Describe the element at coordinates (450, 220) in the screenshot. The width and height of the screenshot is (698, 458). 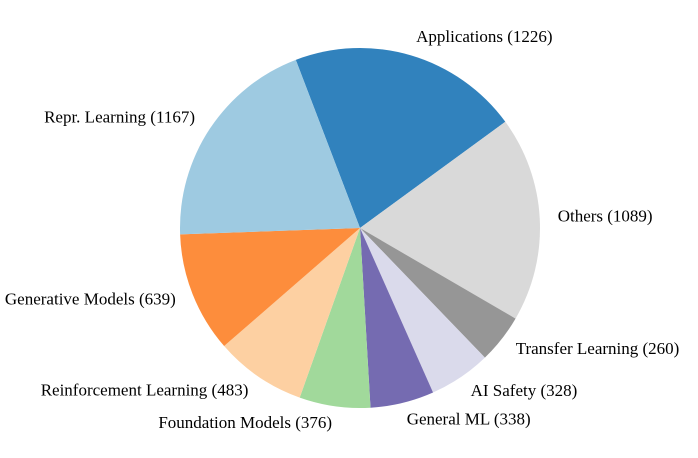
I see `pie-slice-others` at that location.